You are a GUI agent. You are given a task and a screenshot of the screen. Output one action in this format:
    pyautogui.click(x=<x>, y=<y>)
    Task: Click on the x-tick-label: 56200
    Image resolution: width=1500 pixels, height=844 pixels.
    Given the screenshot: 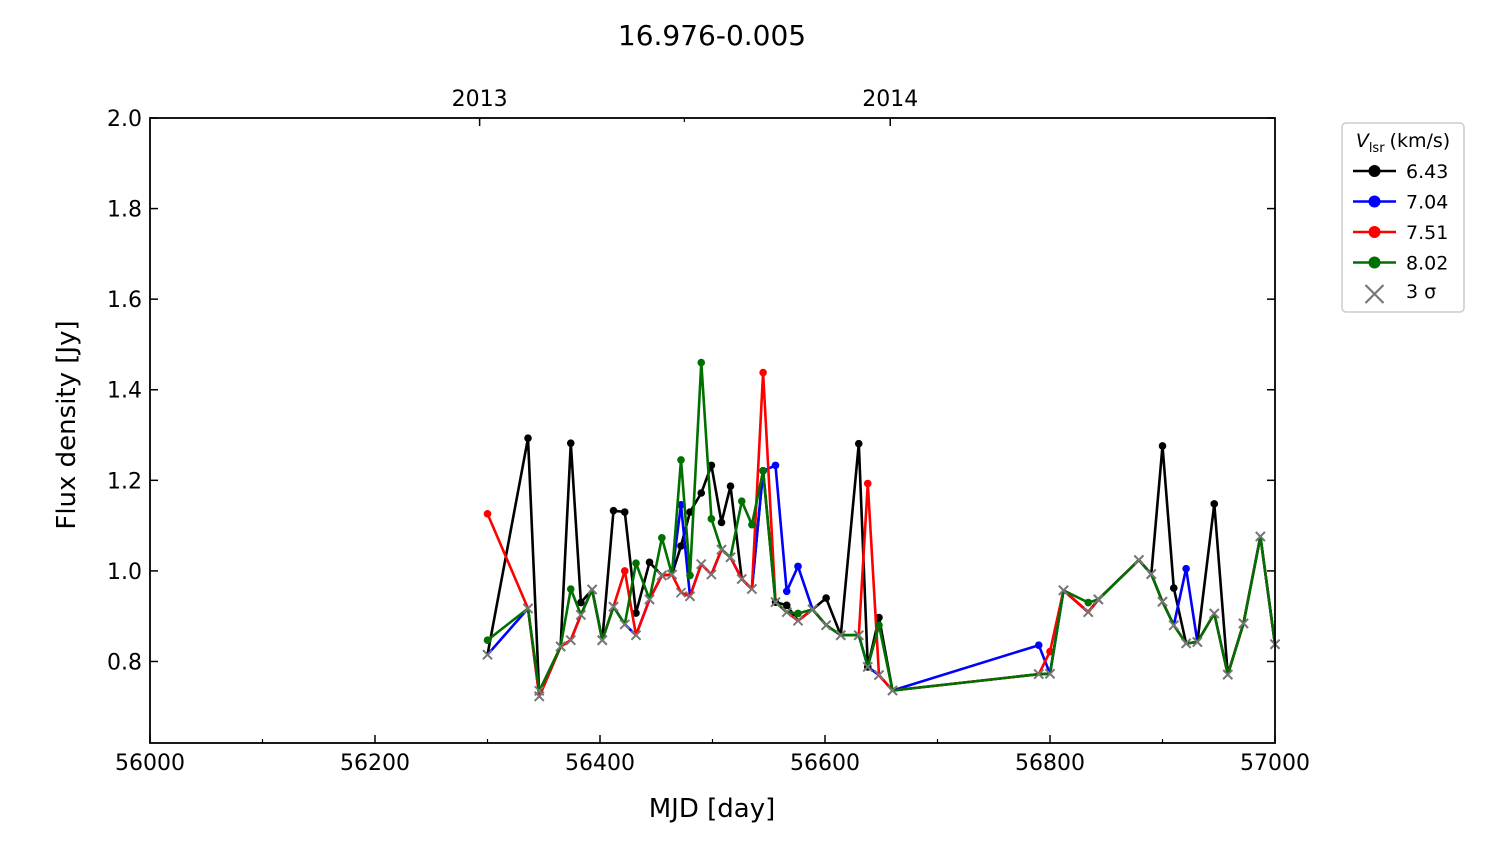 What is the action you would take?
    pyautogui.click(x=375, y=763)
    